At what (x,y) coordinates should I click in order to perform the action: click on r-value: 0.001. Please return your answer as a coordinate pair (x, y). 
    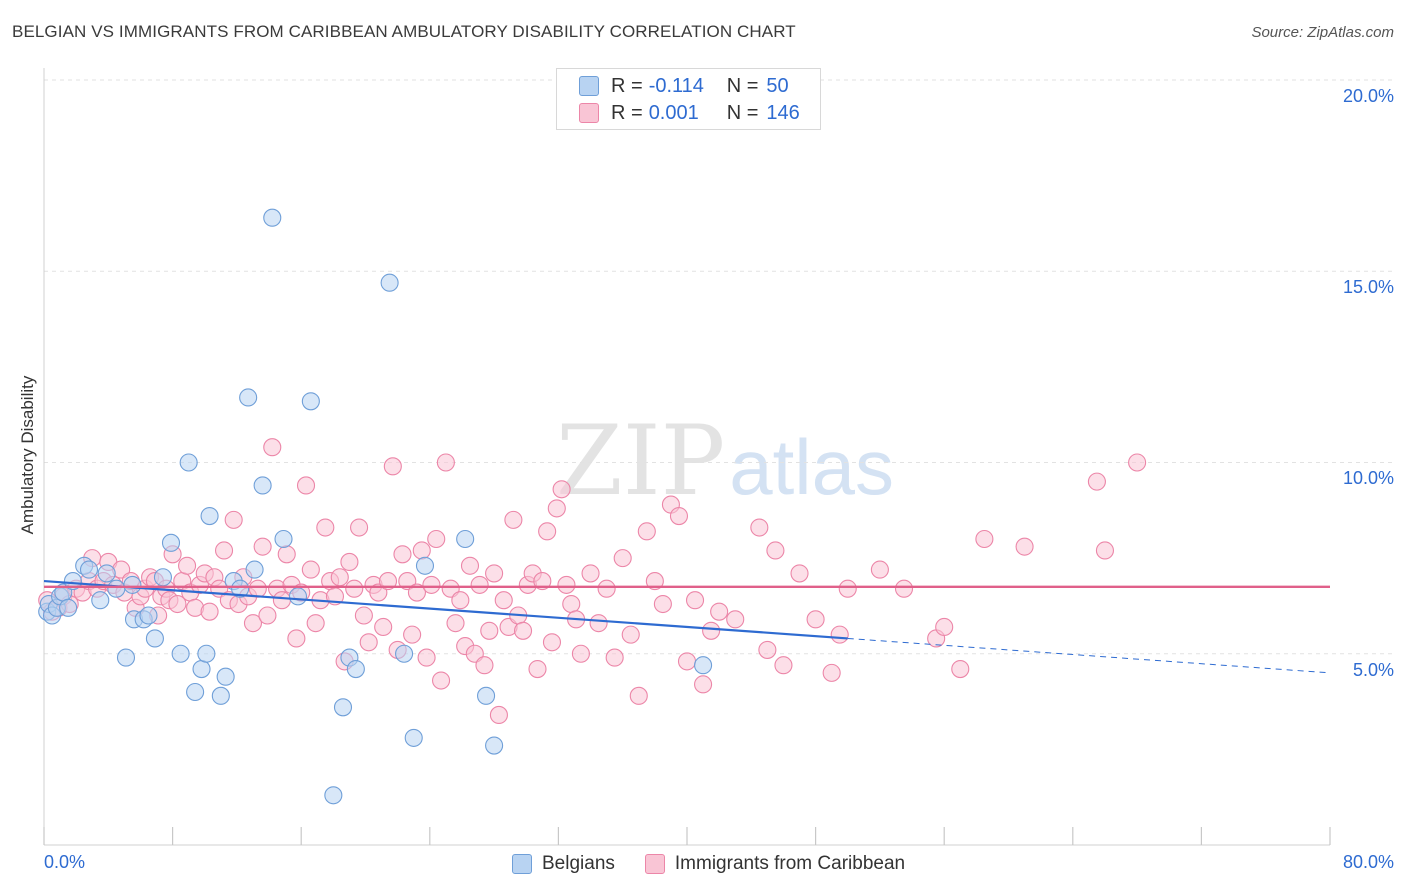
    Looking at the image, I should click on (673, 112).